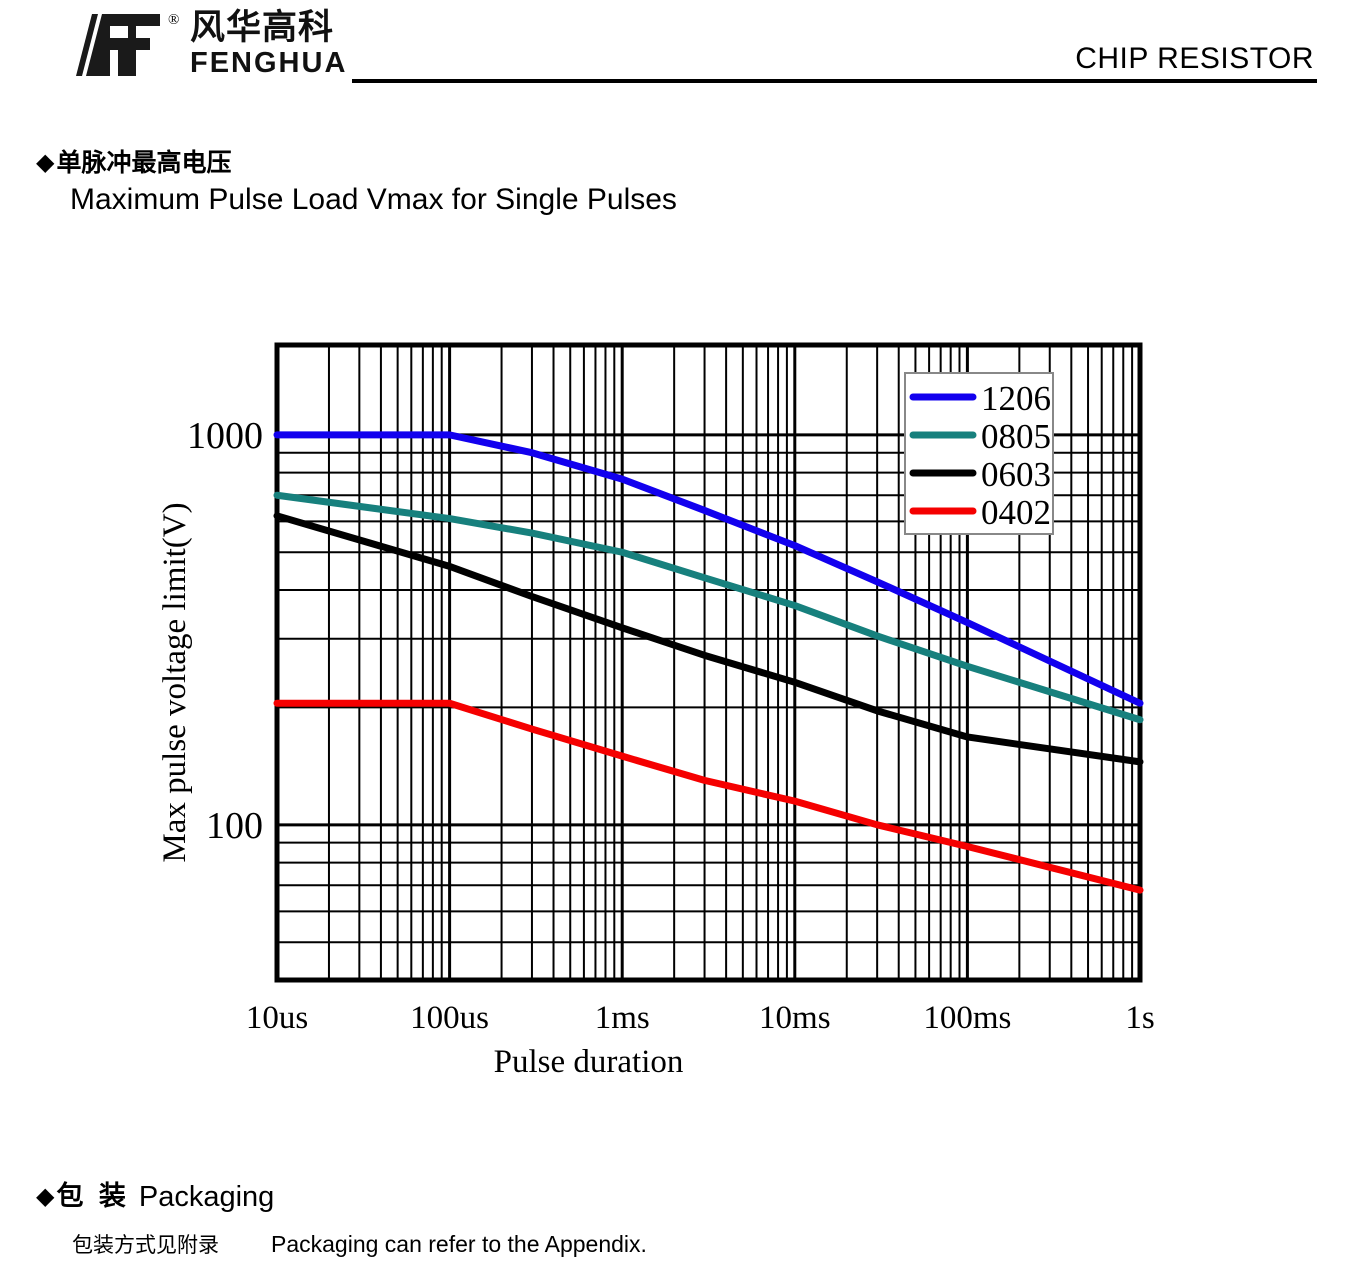 This screenshot has height=1282, width=1369. Describe the element at coordinates (1016, 398) in the screenshot. I see `legend-label-1206: 1206` at that location.